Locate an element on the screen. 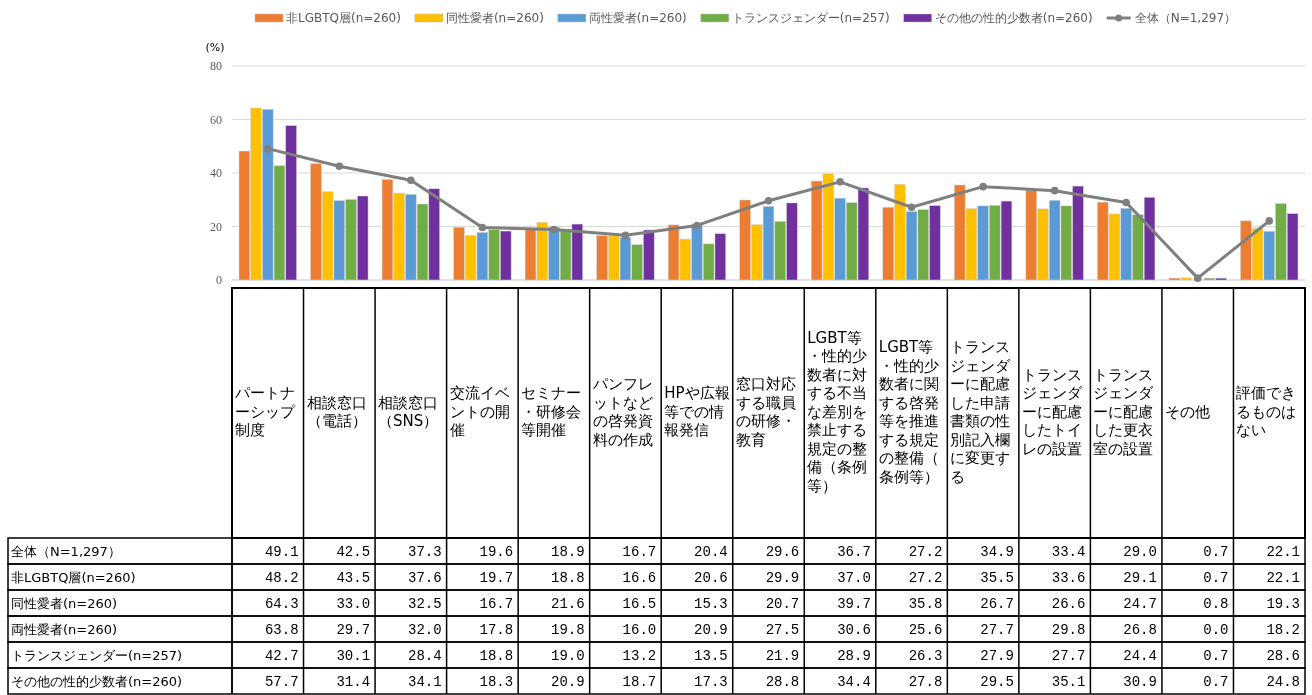  data-label: 34.9 is located at coordinates (997, 552).